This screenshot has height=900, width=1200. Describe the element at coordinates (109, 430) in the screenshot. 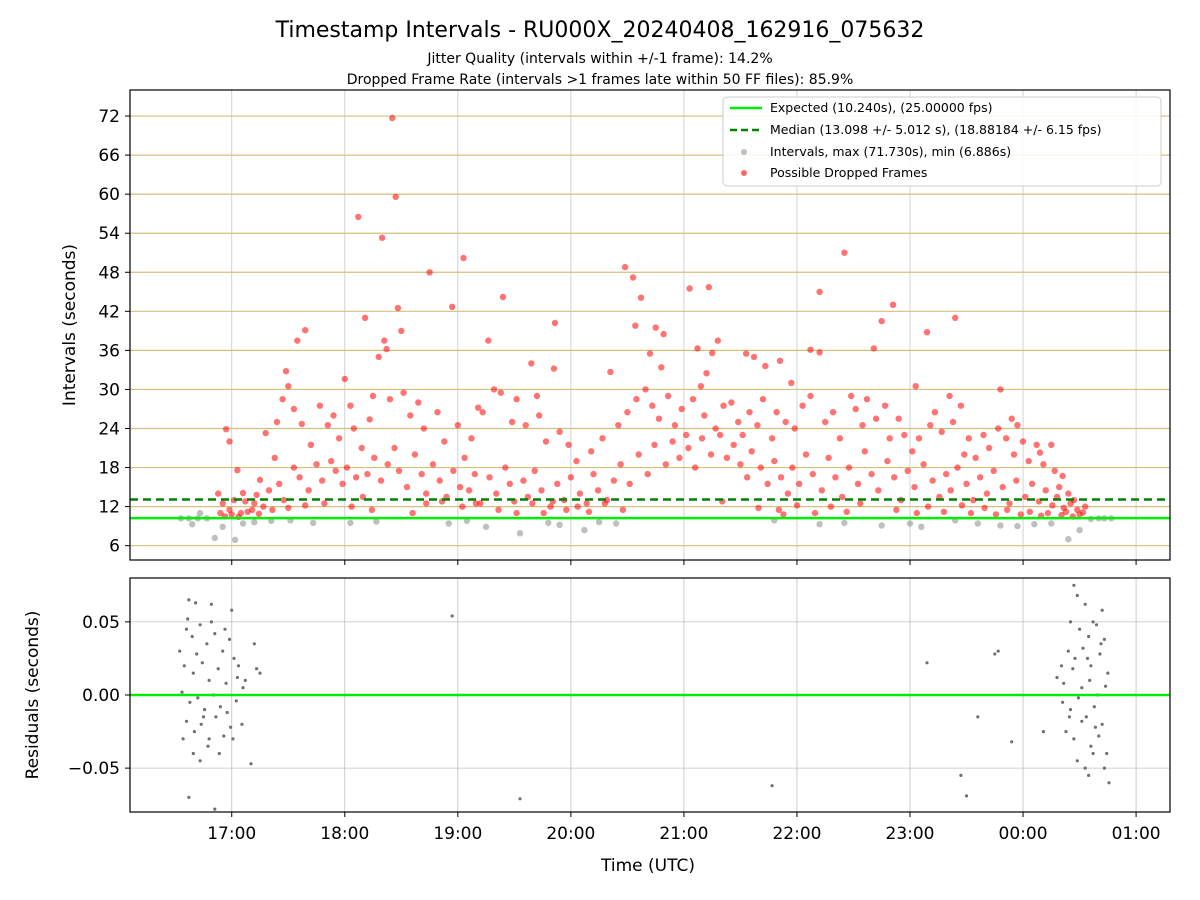

I see `top-y-tick-label: 24` at that location.